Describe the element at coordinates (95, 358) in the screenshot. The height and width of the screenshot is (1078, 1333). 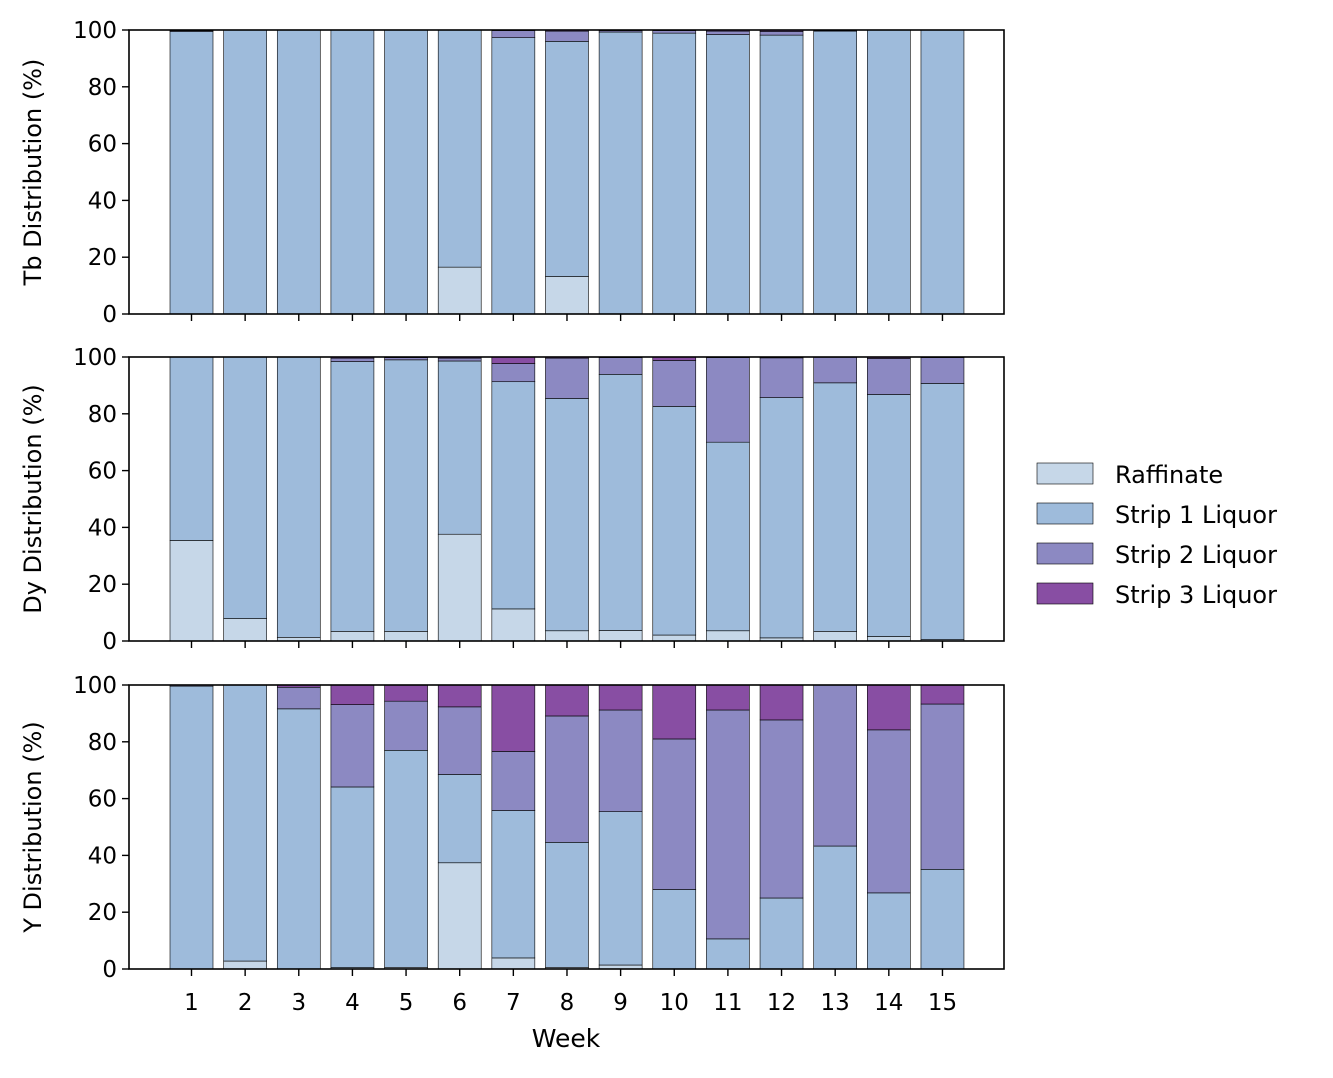
I see `y-tick-label: 100` at that location.